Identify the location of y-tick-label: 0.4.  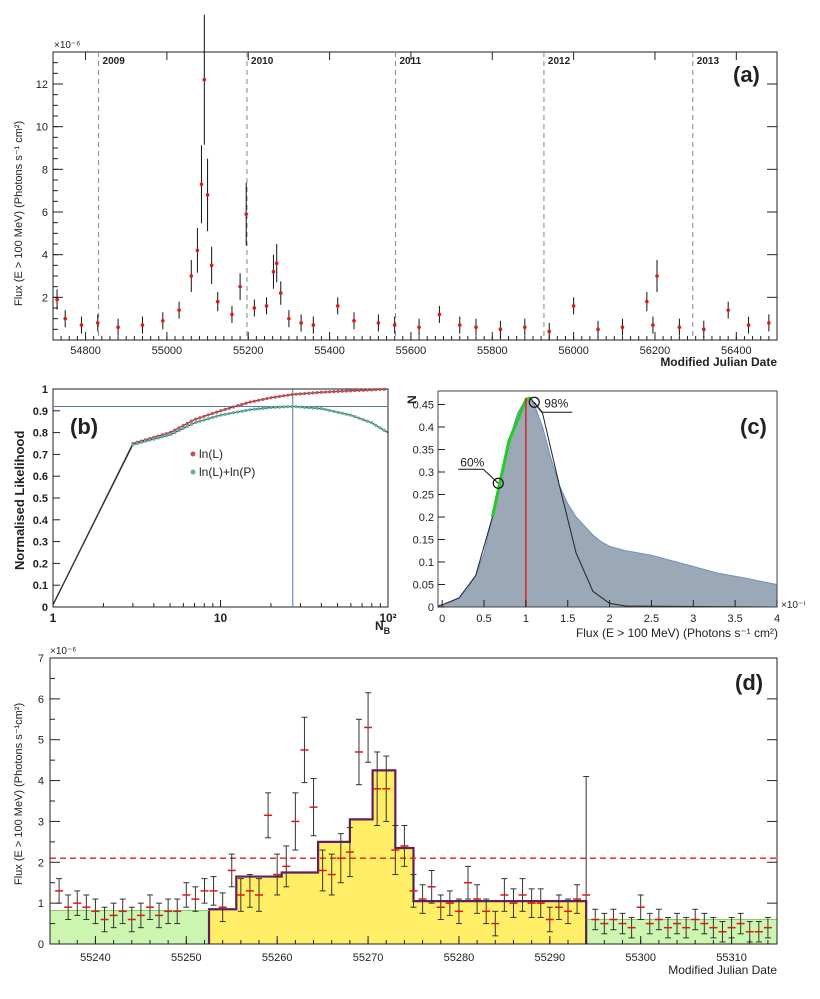
(41, 521).